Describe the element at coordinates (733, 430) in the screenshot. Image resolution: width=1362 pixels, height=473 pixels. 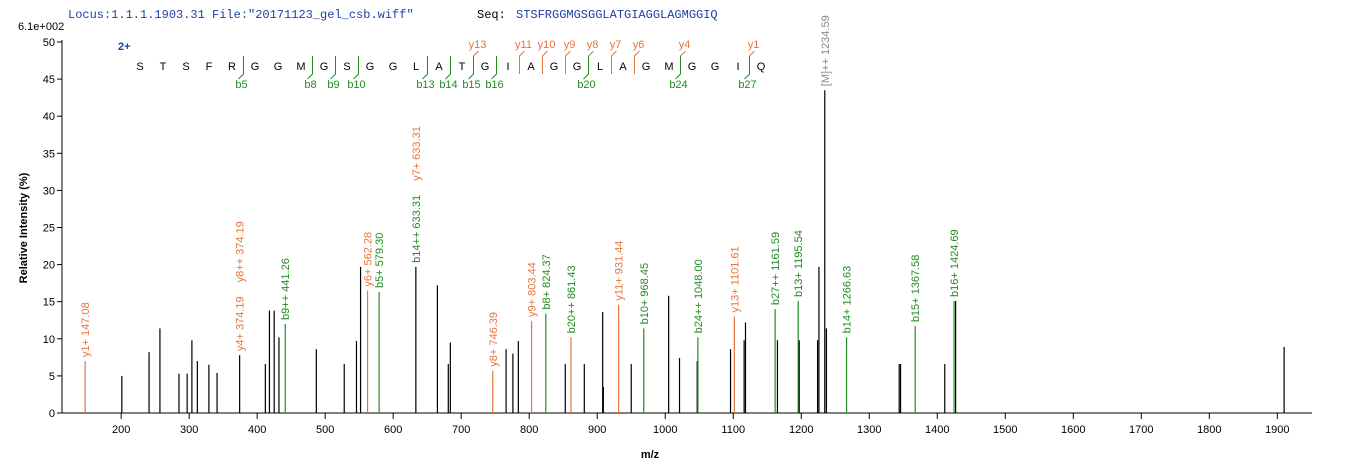
I see `x-tick-label: 1100` at that location.